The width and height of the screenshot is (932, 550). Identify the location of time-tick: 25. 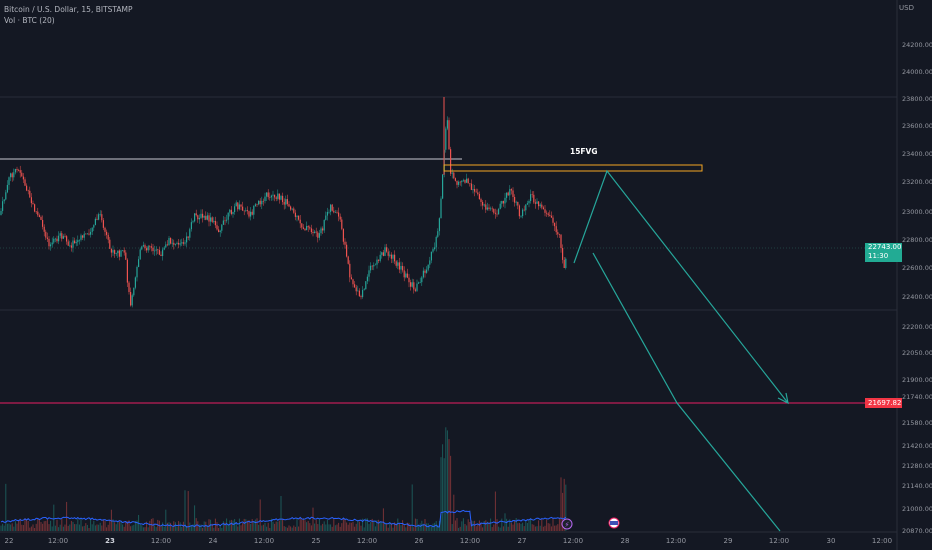
(316, 541).